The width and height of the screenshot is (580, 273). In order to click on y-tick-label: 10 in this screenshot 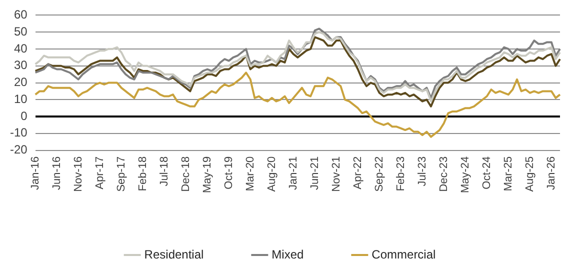, I will do `click(21, 99)`.